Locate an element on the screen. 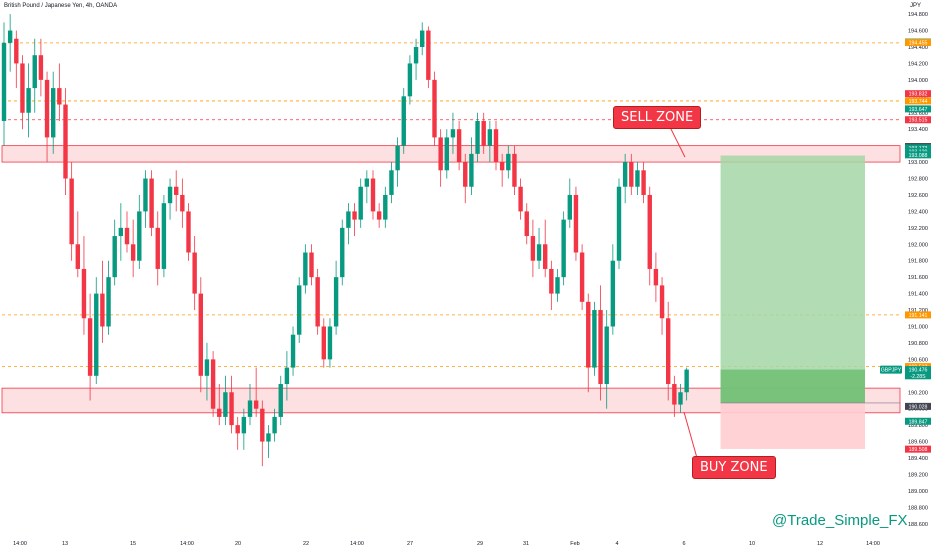  price-label-text: 189.508 is located at coordinates (918, 450).